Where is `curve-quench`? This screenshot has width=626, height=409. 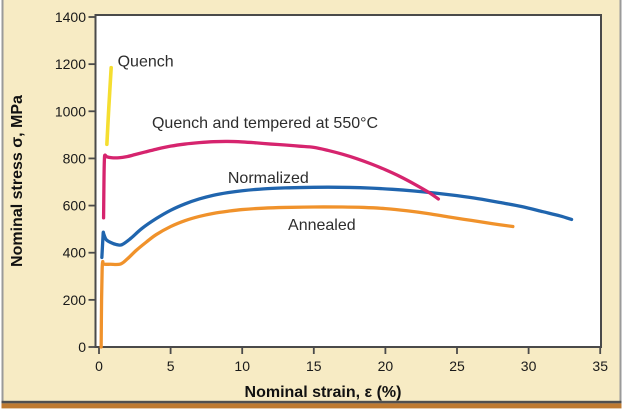
curve-quench is located at coordinates (109, 106).